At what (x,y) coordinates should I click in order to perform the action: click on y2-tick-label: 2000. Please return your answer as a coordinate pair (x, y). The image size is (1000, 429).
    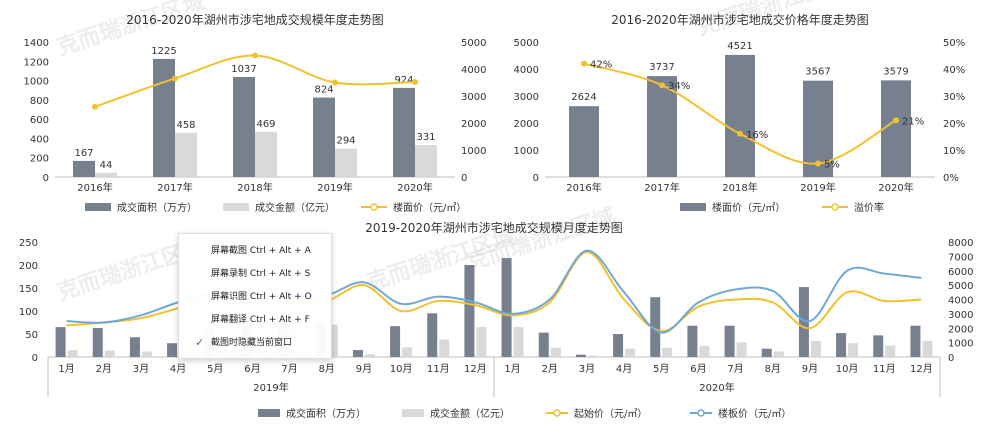
    Looking at the image, I should click on (960, 329).